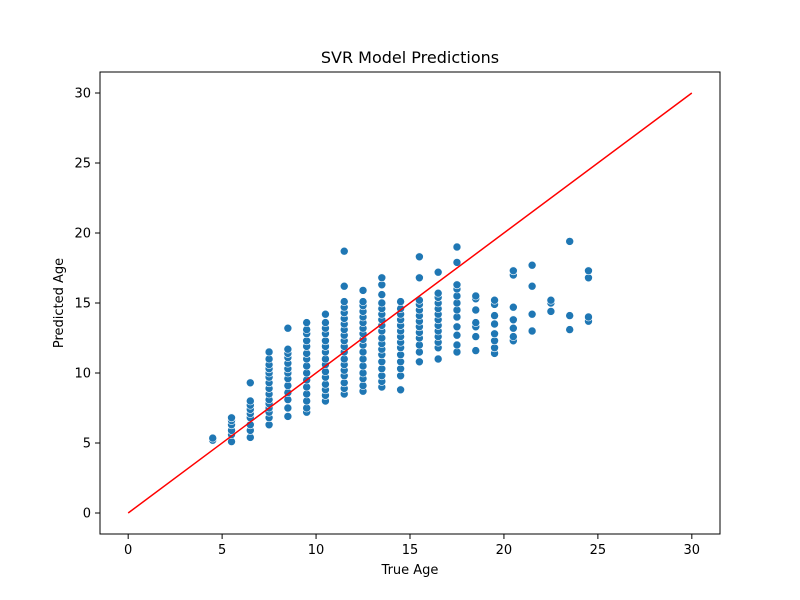 The height and width of the screenshot is (600, 800). I want to click on chart-title: SVR Model Predictions, so click(410, 57).